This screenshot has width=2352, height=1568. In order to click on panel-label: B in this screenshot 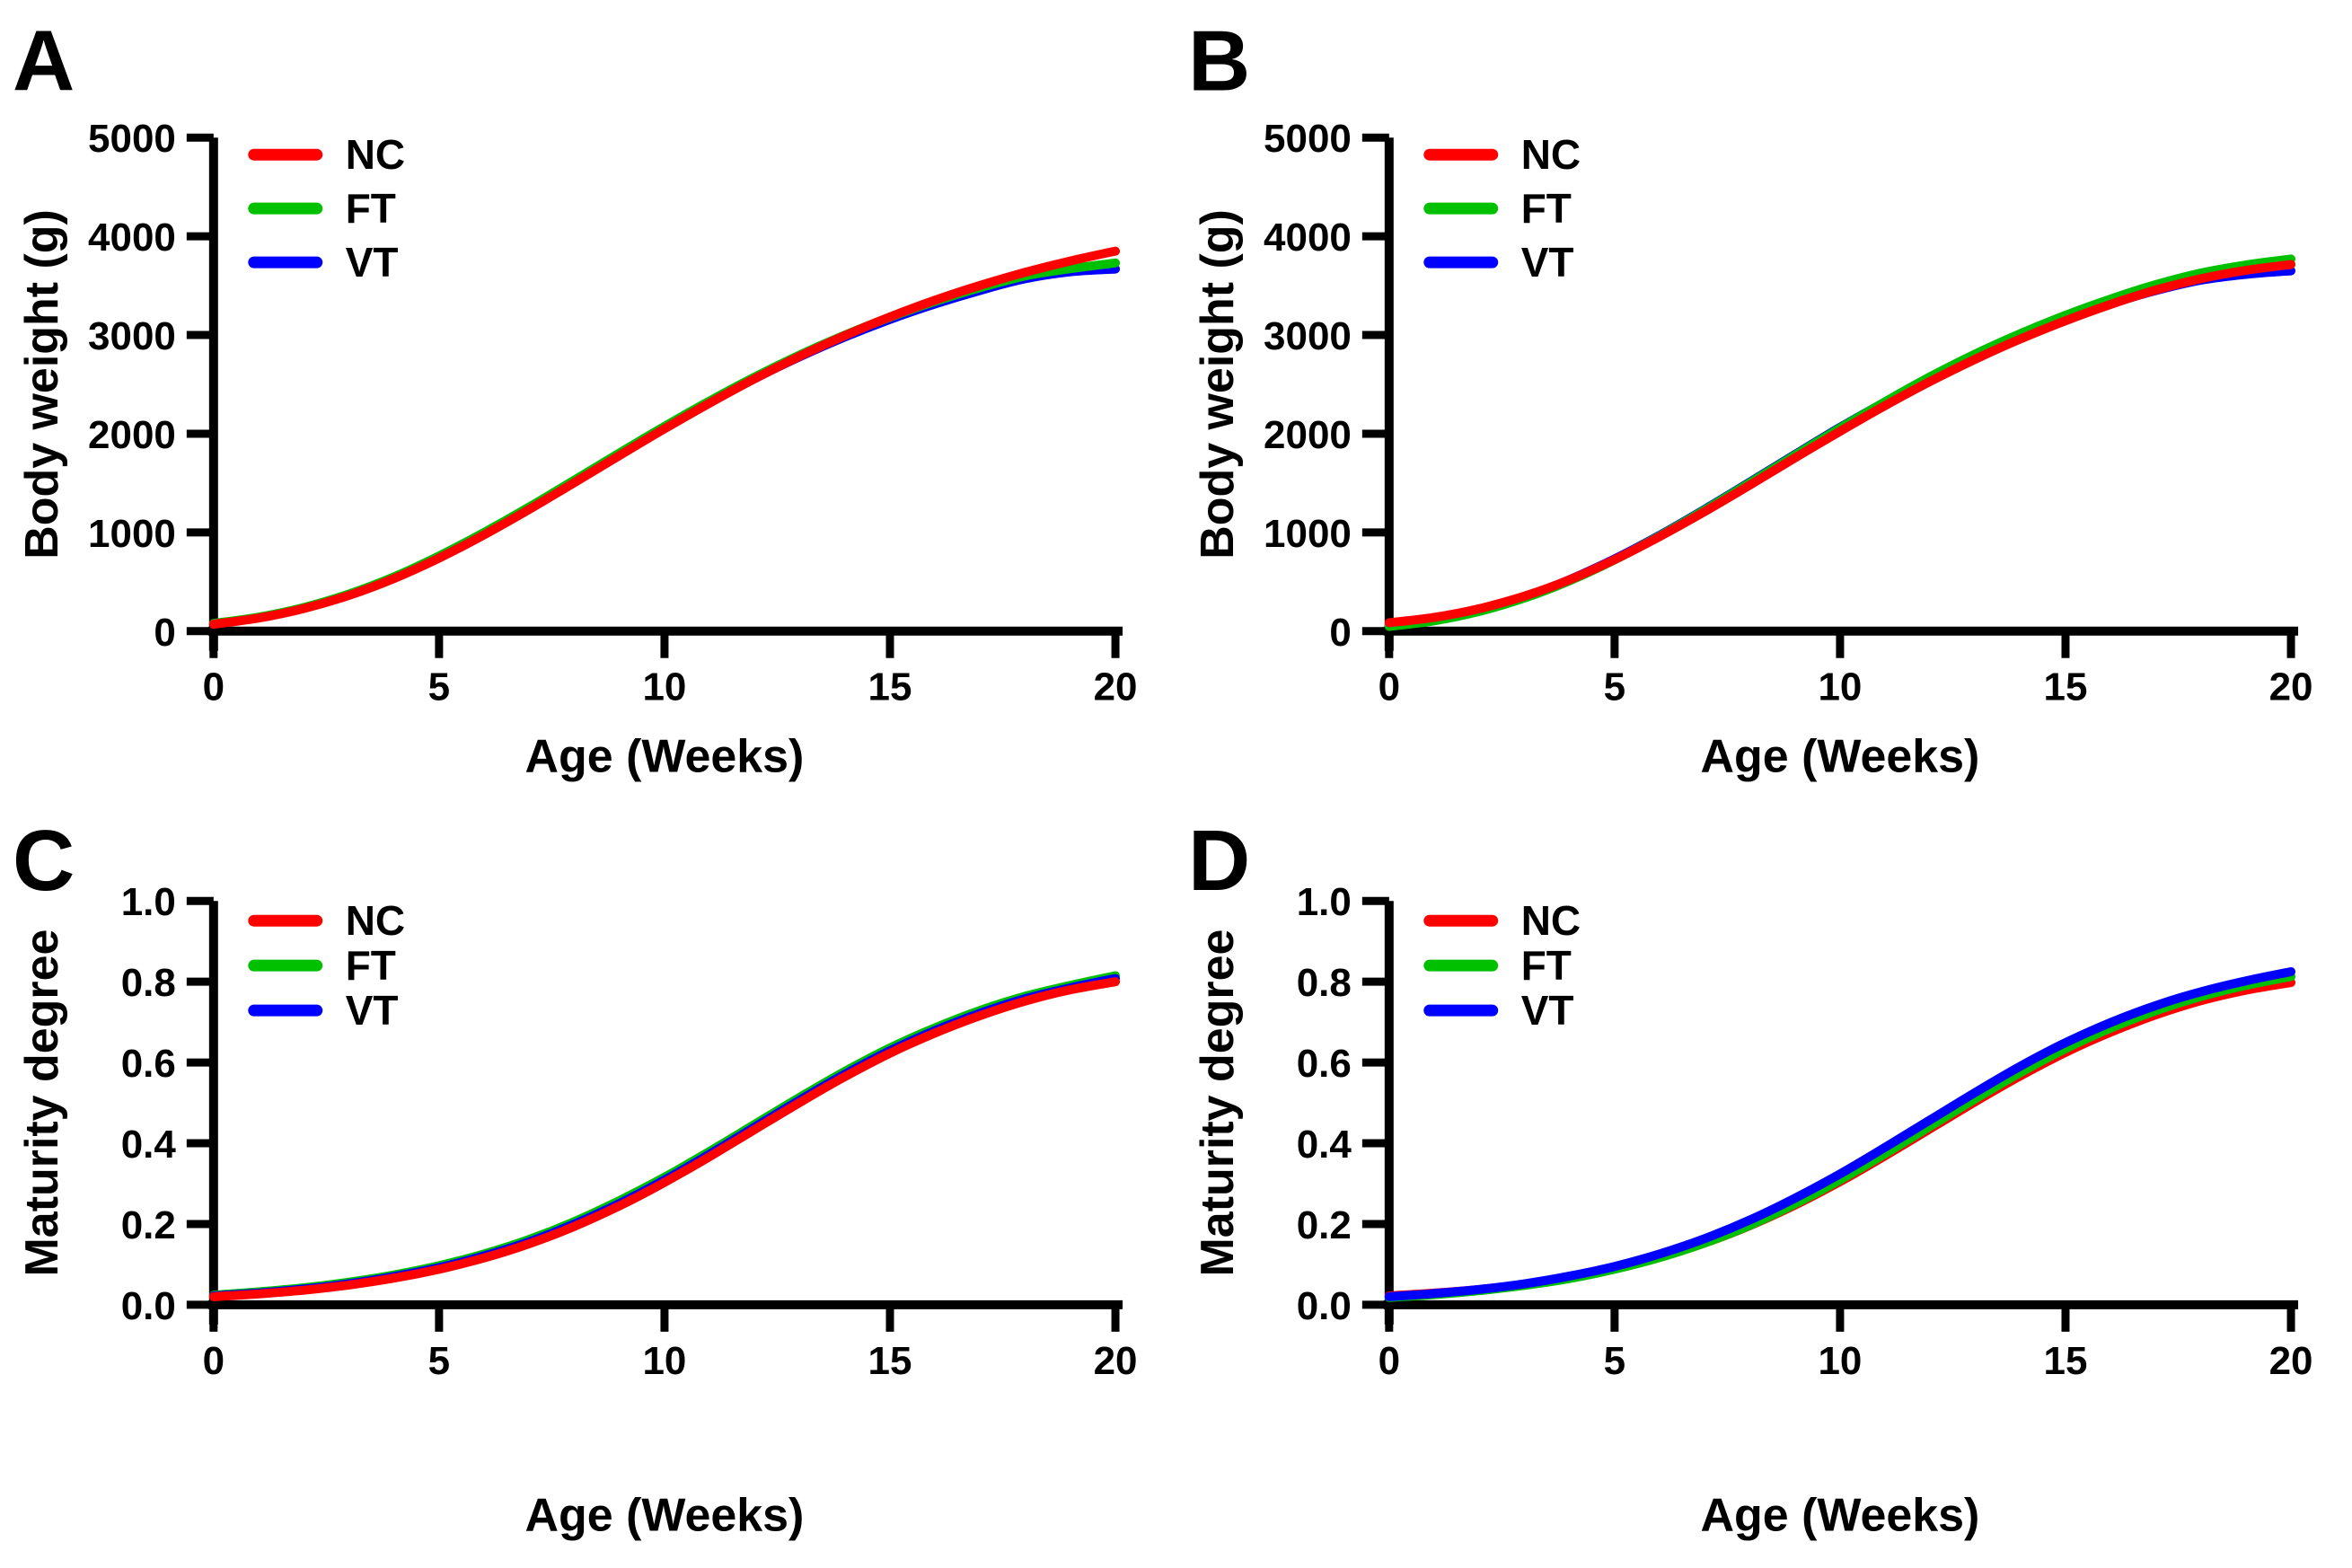, I will do `click(1219, 61)`.